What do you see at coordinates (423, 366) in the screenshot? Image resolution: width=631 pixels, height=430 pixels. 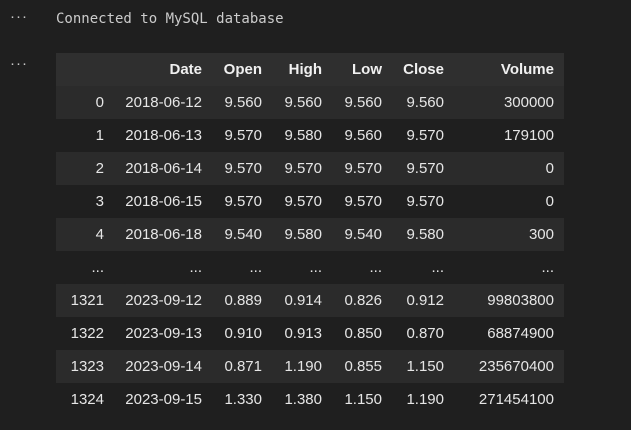 I see `cell-close: 1.150` at bounding box center [423, 366].